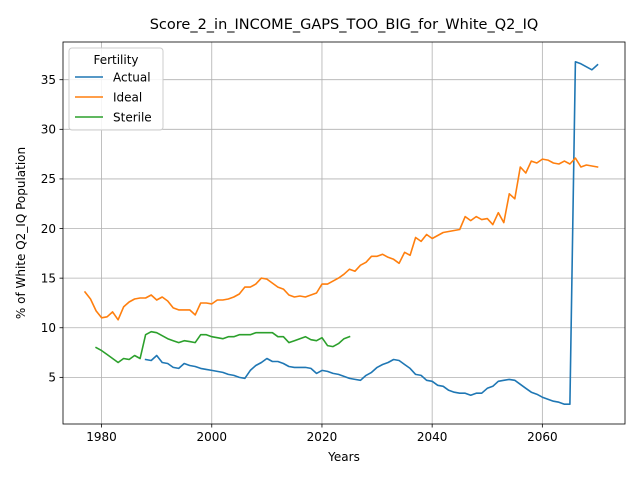 The height and width of the screenshot is (480, 640). What do you see at coordinates (115, 60) in the screenshot?
I see `legend-title: Fertility` at bounding box center [115, 60].